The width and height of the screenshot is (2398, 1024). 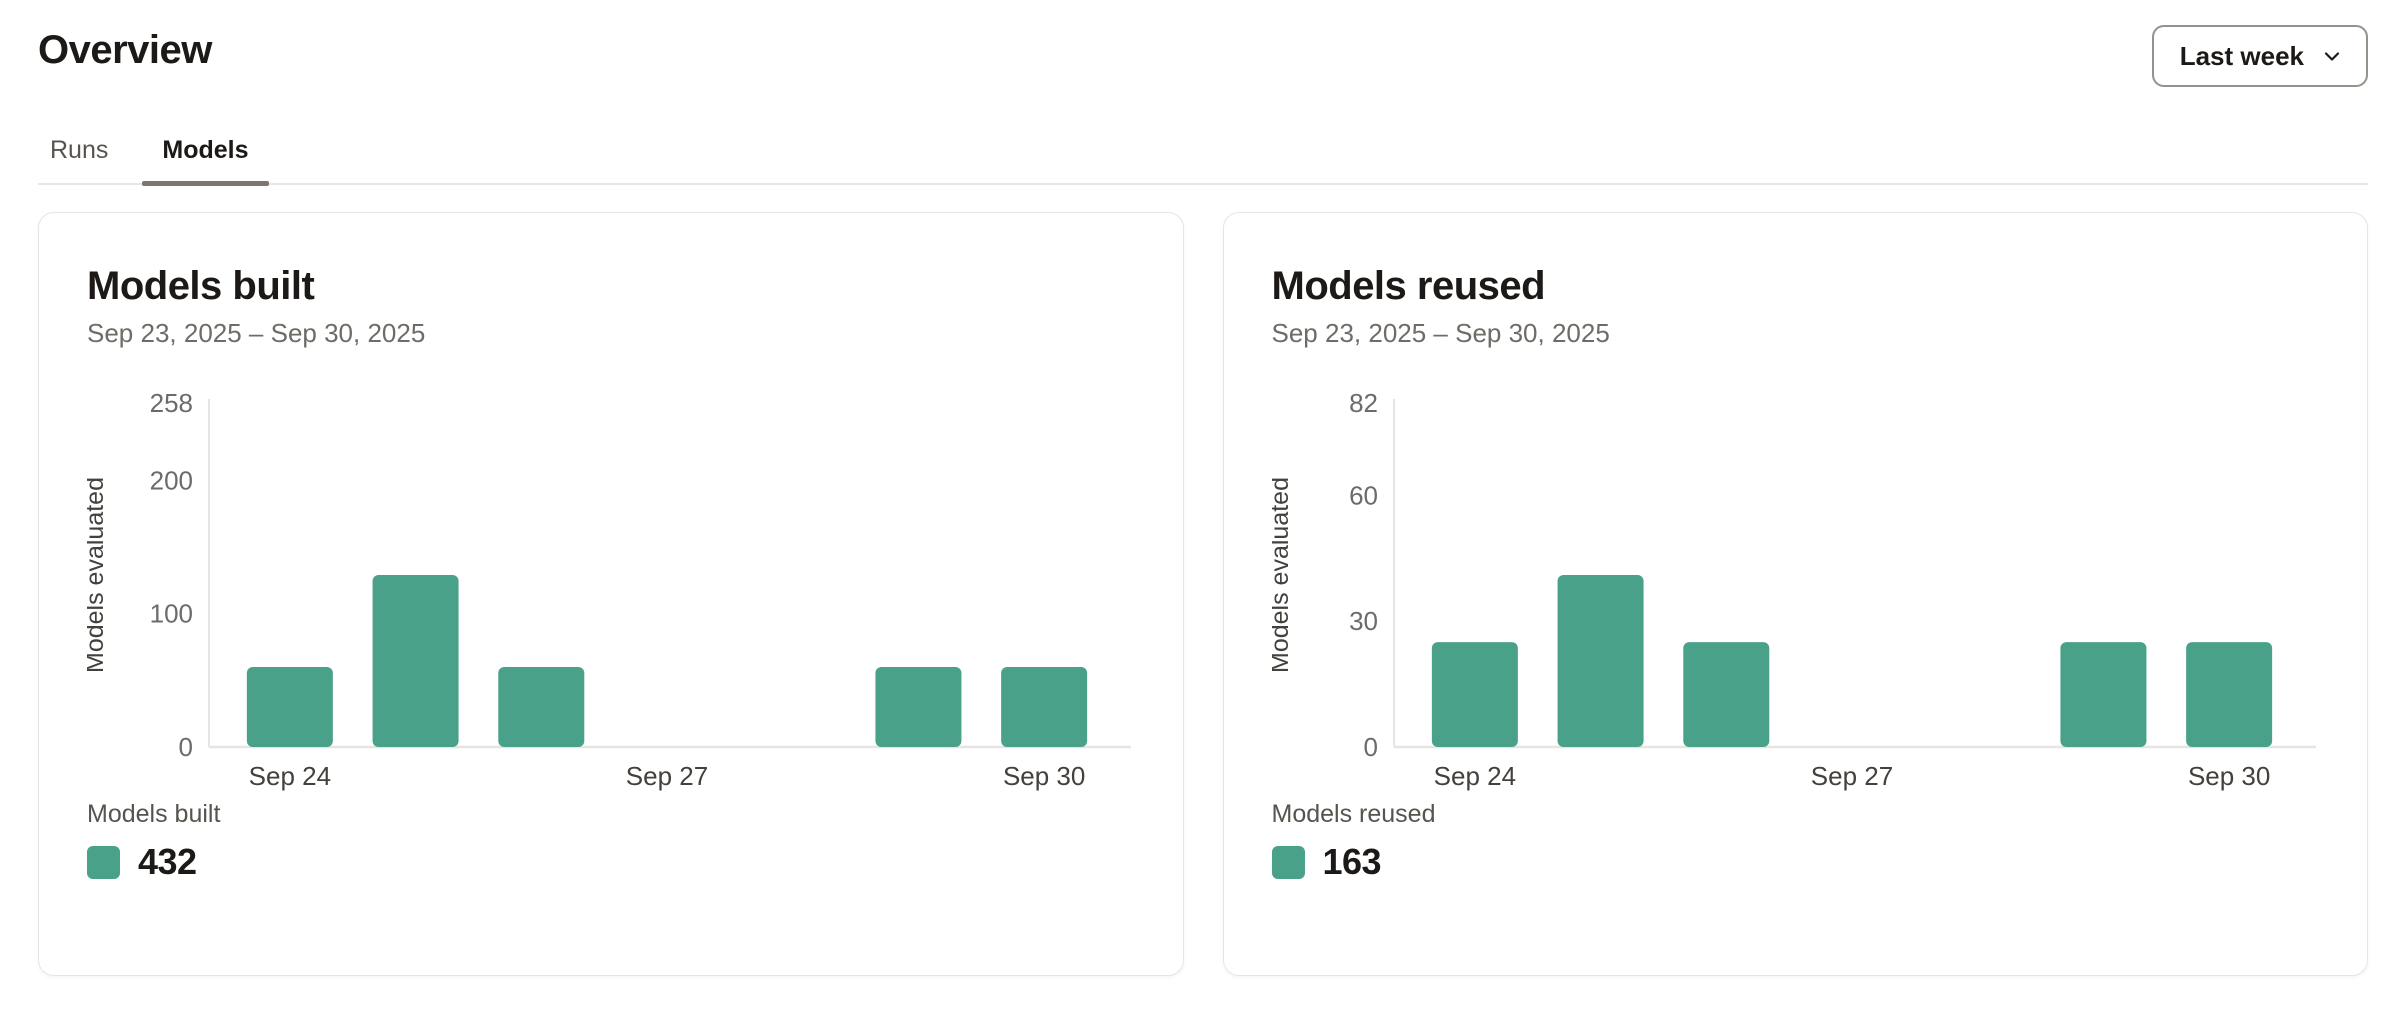 I want to click on svg-text: 200, so click(x=171, y=480).